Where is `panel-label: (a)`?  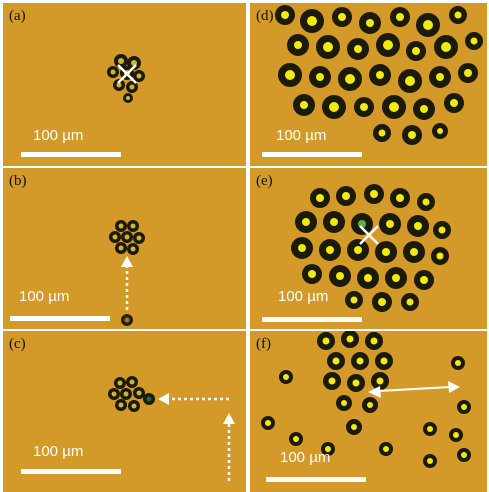 panel-label: (a) is located at coordinates (17, 16).